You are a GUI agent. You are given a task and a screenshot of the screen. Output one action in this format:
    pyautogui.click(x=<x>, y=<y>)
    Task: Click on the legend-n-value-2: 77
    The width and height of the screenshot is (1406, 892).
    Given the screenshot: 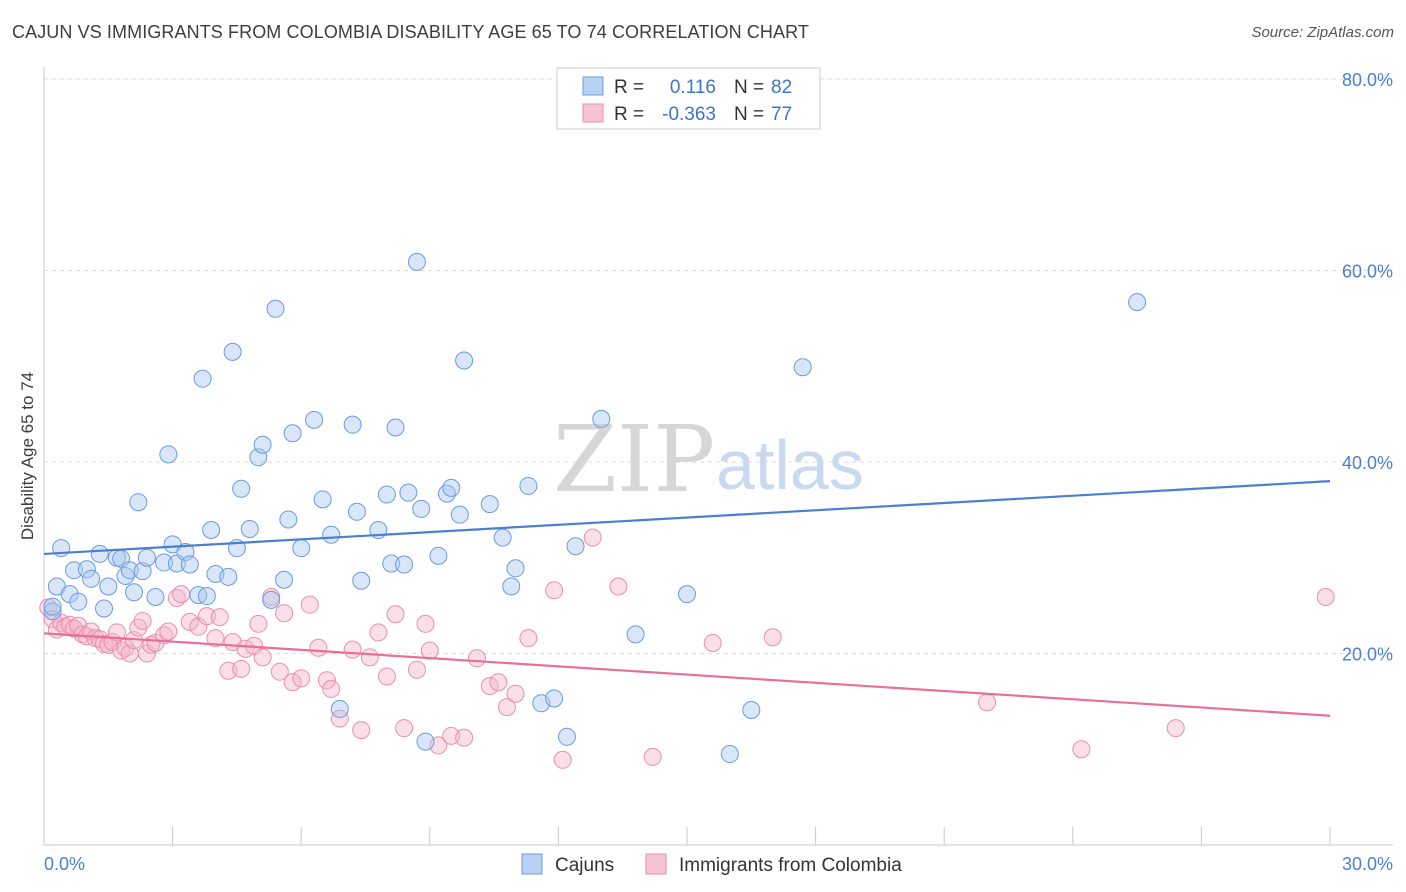 What is the action you would take?
    pyautogui.click(x=781, y=114)
    